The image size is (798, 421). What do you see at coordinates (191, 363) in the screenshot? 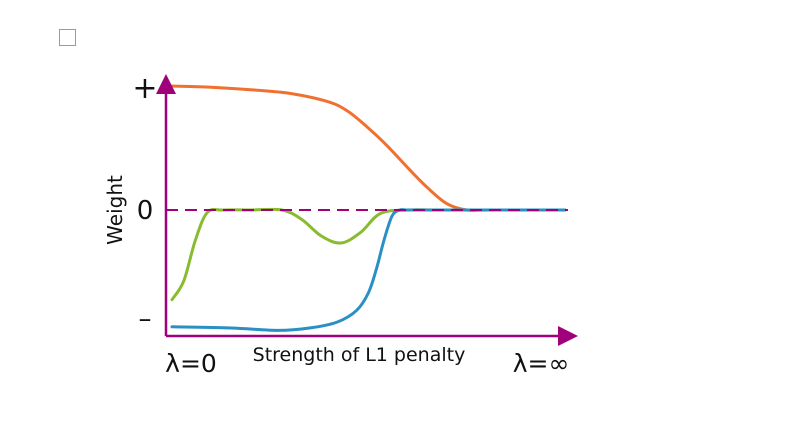
I see `x-tick-start: λ=0` at bounding box center [191, 363].